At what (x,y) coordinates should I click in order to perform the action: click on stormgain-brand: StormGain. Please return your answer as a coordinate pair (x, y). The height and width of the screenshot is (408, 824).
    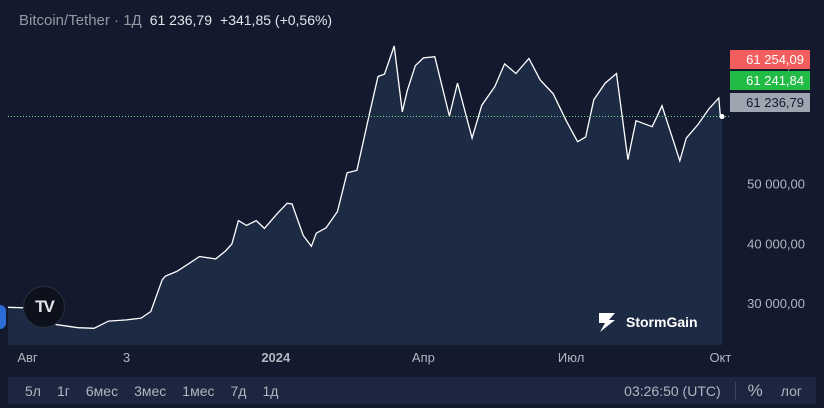
    Looking at the image, I should click on (662, 322).